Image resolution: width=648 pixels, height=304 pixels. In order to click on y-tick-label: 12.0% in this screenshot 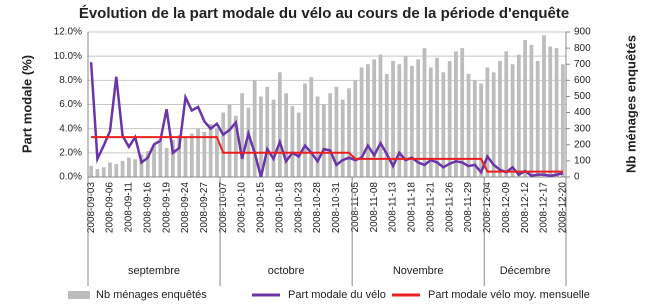, I will do `click(68, 32)`.